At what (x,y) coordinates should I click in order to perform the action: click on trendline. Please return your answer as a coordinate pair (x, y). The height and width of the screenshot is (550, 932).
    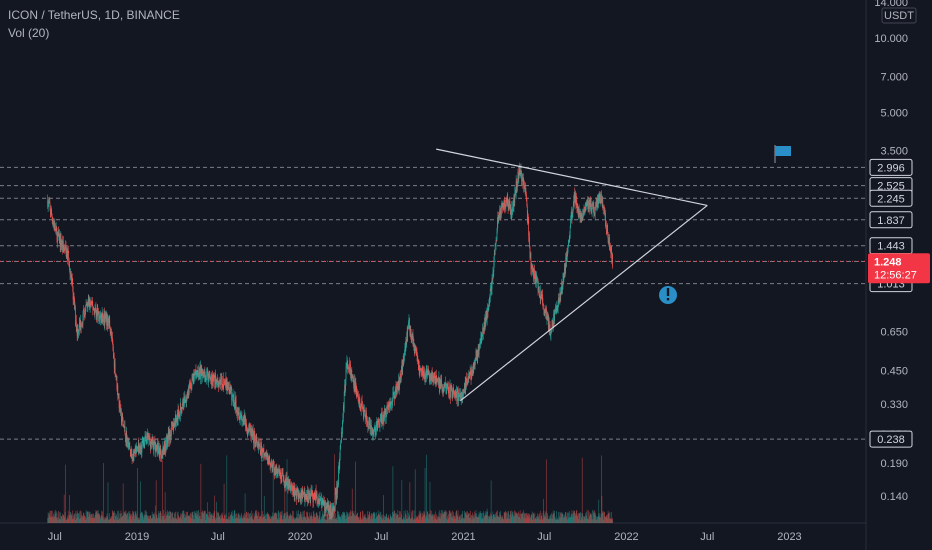
    Looking at the image, I should click on (583, 303).